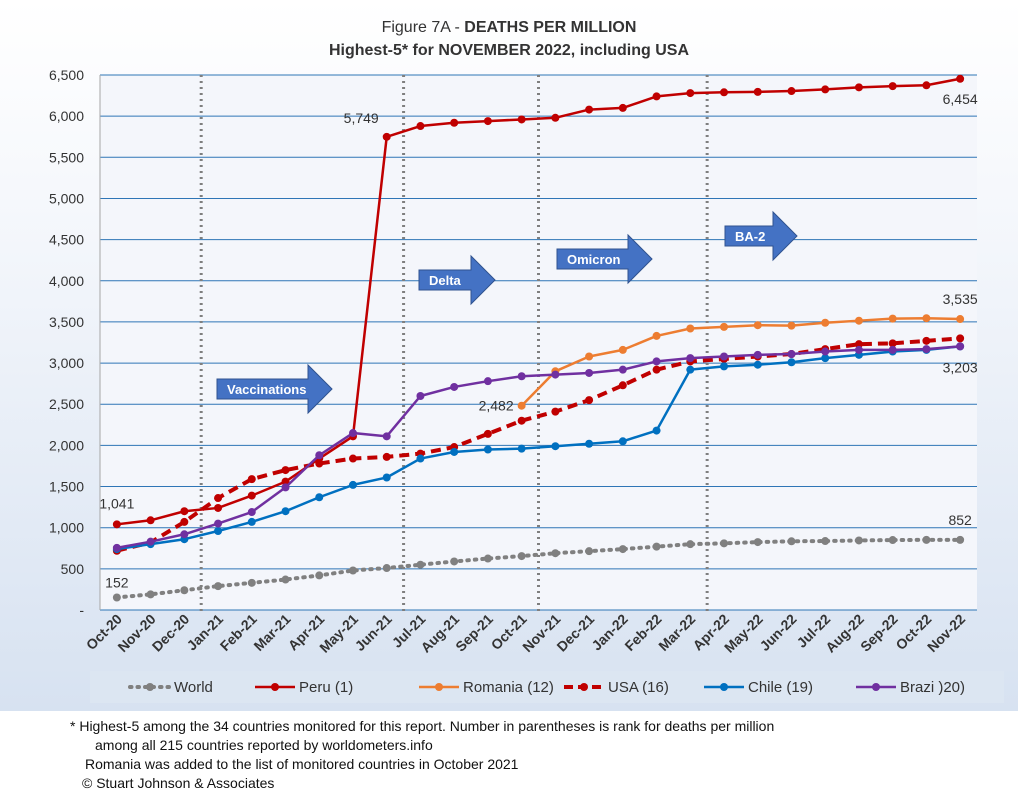 The height and width of the screenshot is (795, 1018). Describe the element at coordinates (66, 116) in the screenshot. I see `y-tick-label: 6,000` at that location.